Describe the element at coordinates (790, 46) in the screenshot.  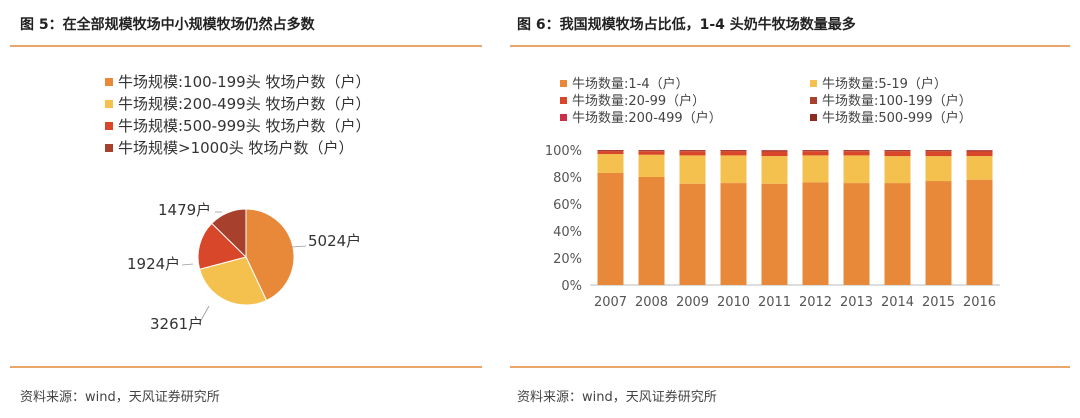
I see `right-title-rule` at that location.